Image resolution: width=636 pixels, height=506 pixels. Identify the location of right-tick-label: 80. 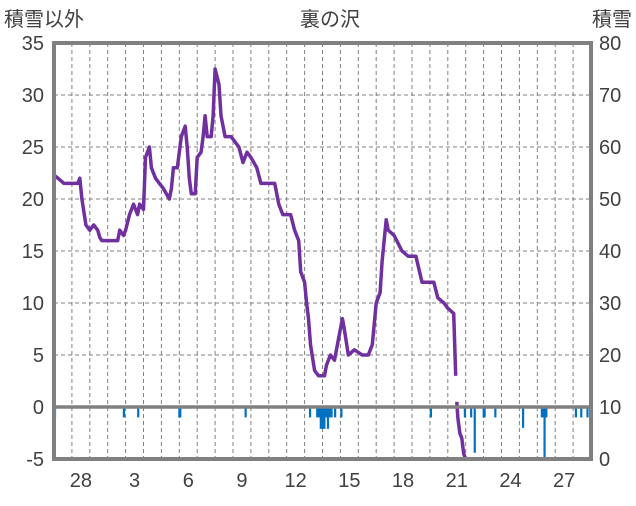
(610, 44).